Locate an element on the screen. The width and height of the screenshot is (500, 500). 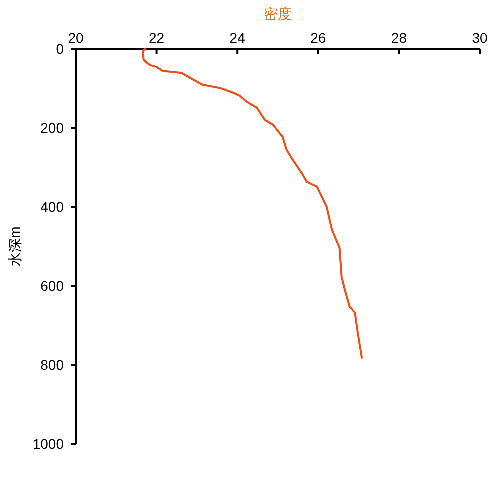
y-tick-label: 1000 is located at coordinates (48, 444).